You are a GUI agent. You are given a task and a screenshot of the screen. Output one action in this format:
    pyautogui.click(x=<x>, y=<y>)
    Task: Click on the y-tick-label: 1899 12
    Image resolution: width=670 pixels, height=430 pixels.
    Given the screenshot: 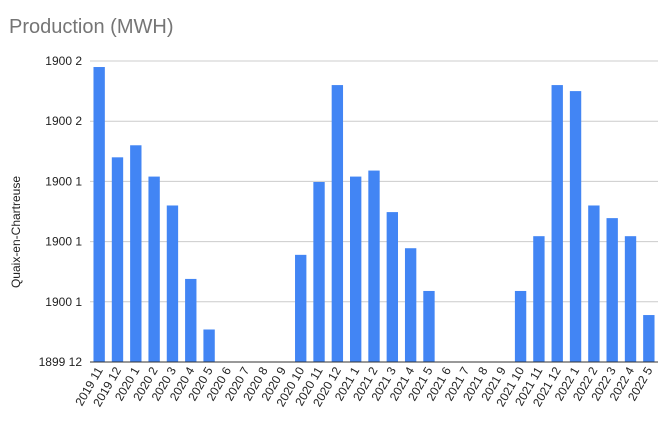 What is the action you would take?
    pyautogui.click(x=61, y=362)
    